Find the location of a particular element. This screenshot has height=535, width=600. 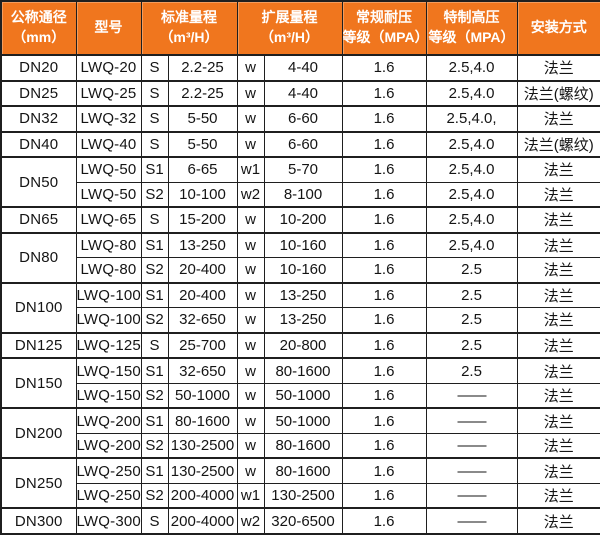

header-nominal-diameter: 公称通径 （mm） is located at coordinates (38, 28).